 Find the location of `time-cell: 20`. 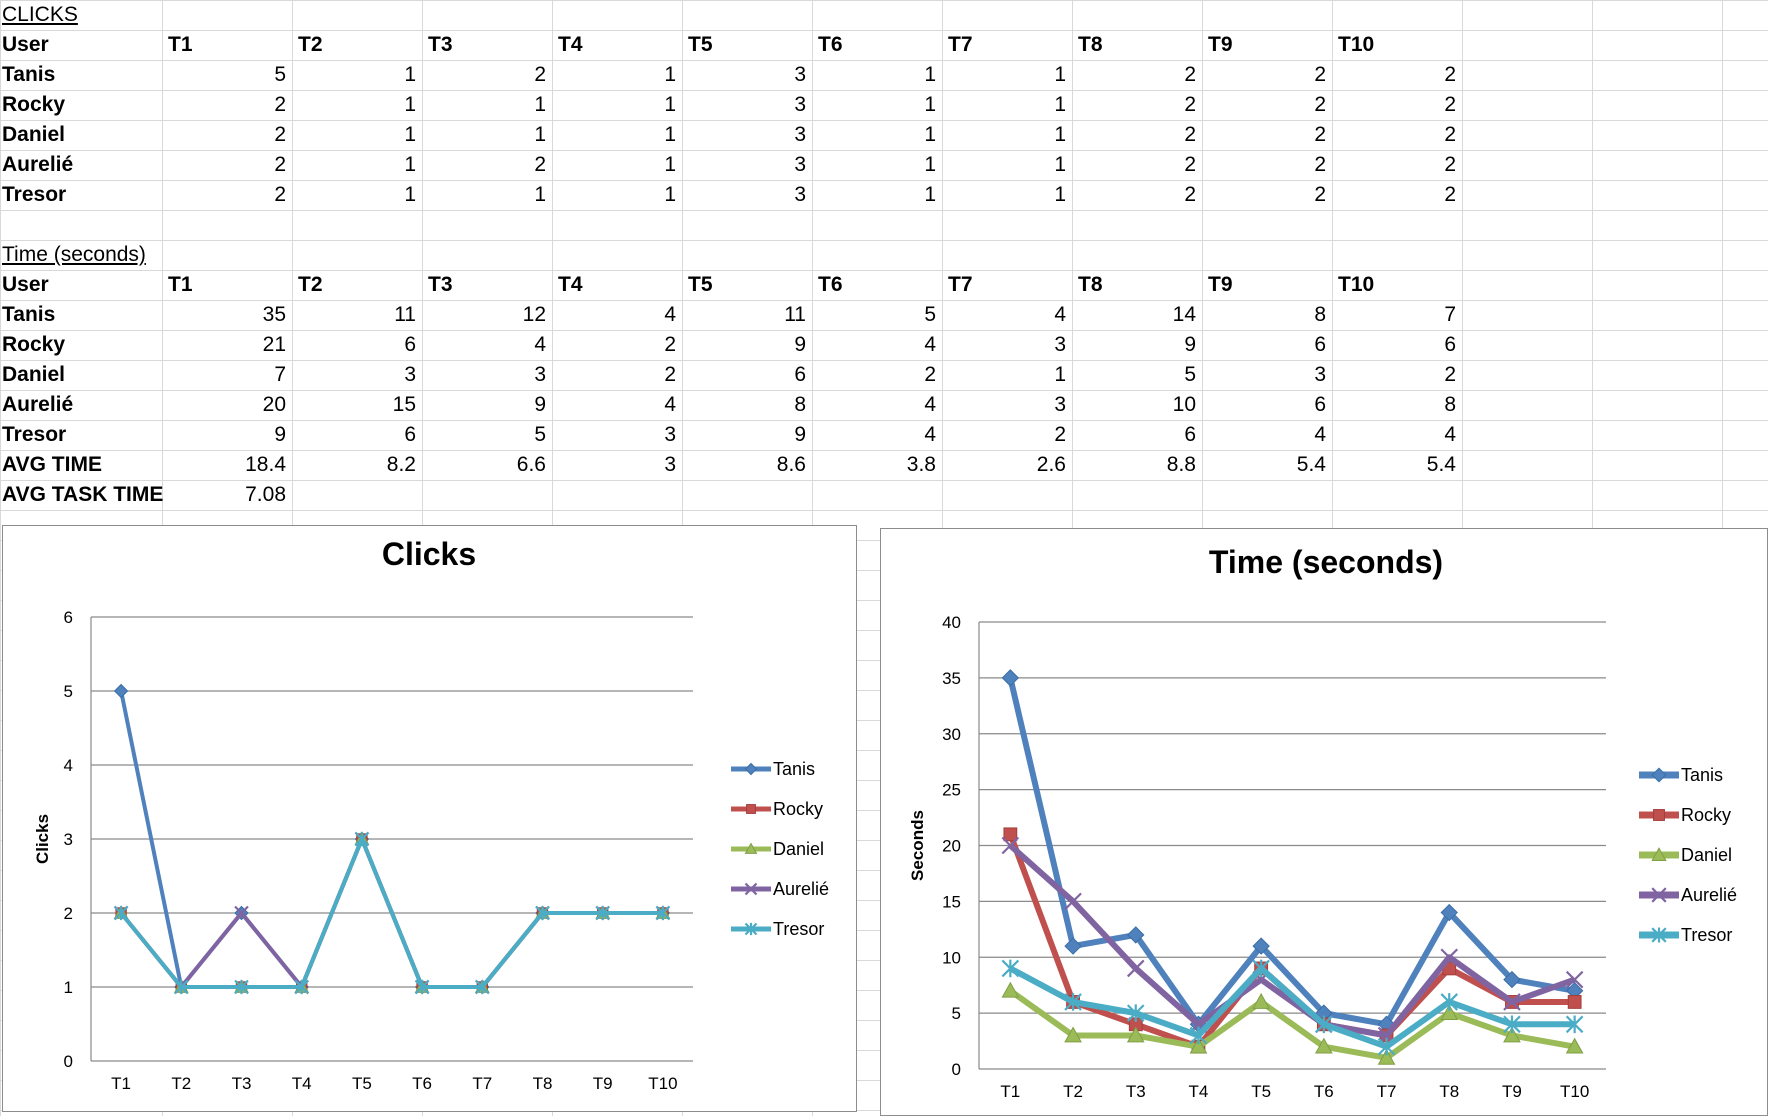

time-cell: 20 is located at coordinates (274, 404).